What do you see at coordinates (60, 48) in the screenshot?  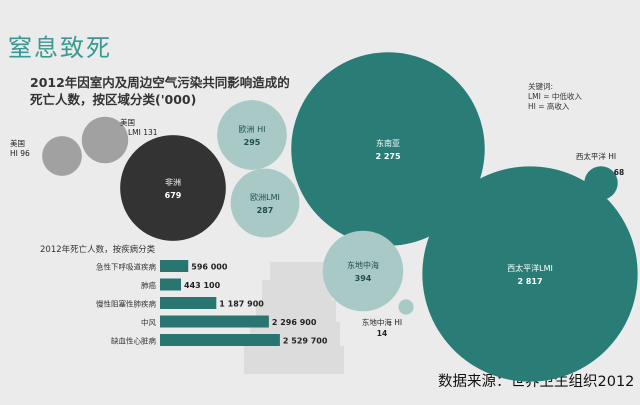 I see `page-title: 窒息致死` at bounding box center [60, 48].